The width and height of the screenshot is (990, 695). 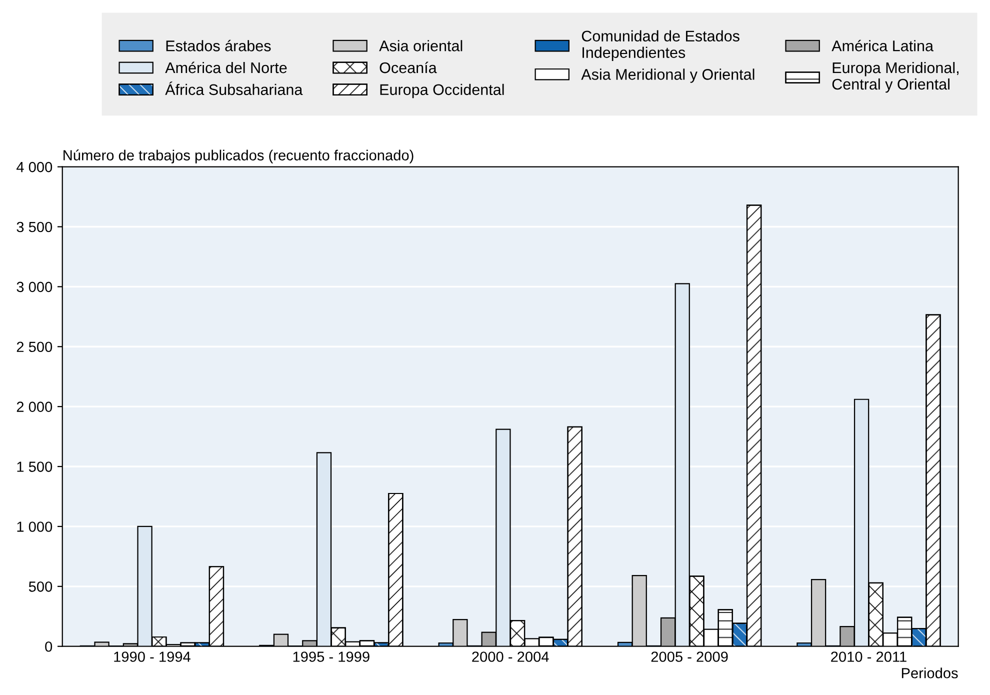 I want to click on y-tick-label: 2 500, so click(x=34, y=347).